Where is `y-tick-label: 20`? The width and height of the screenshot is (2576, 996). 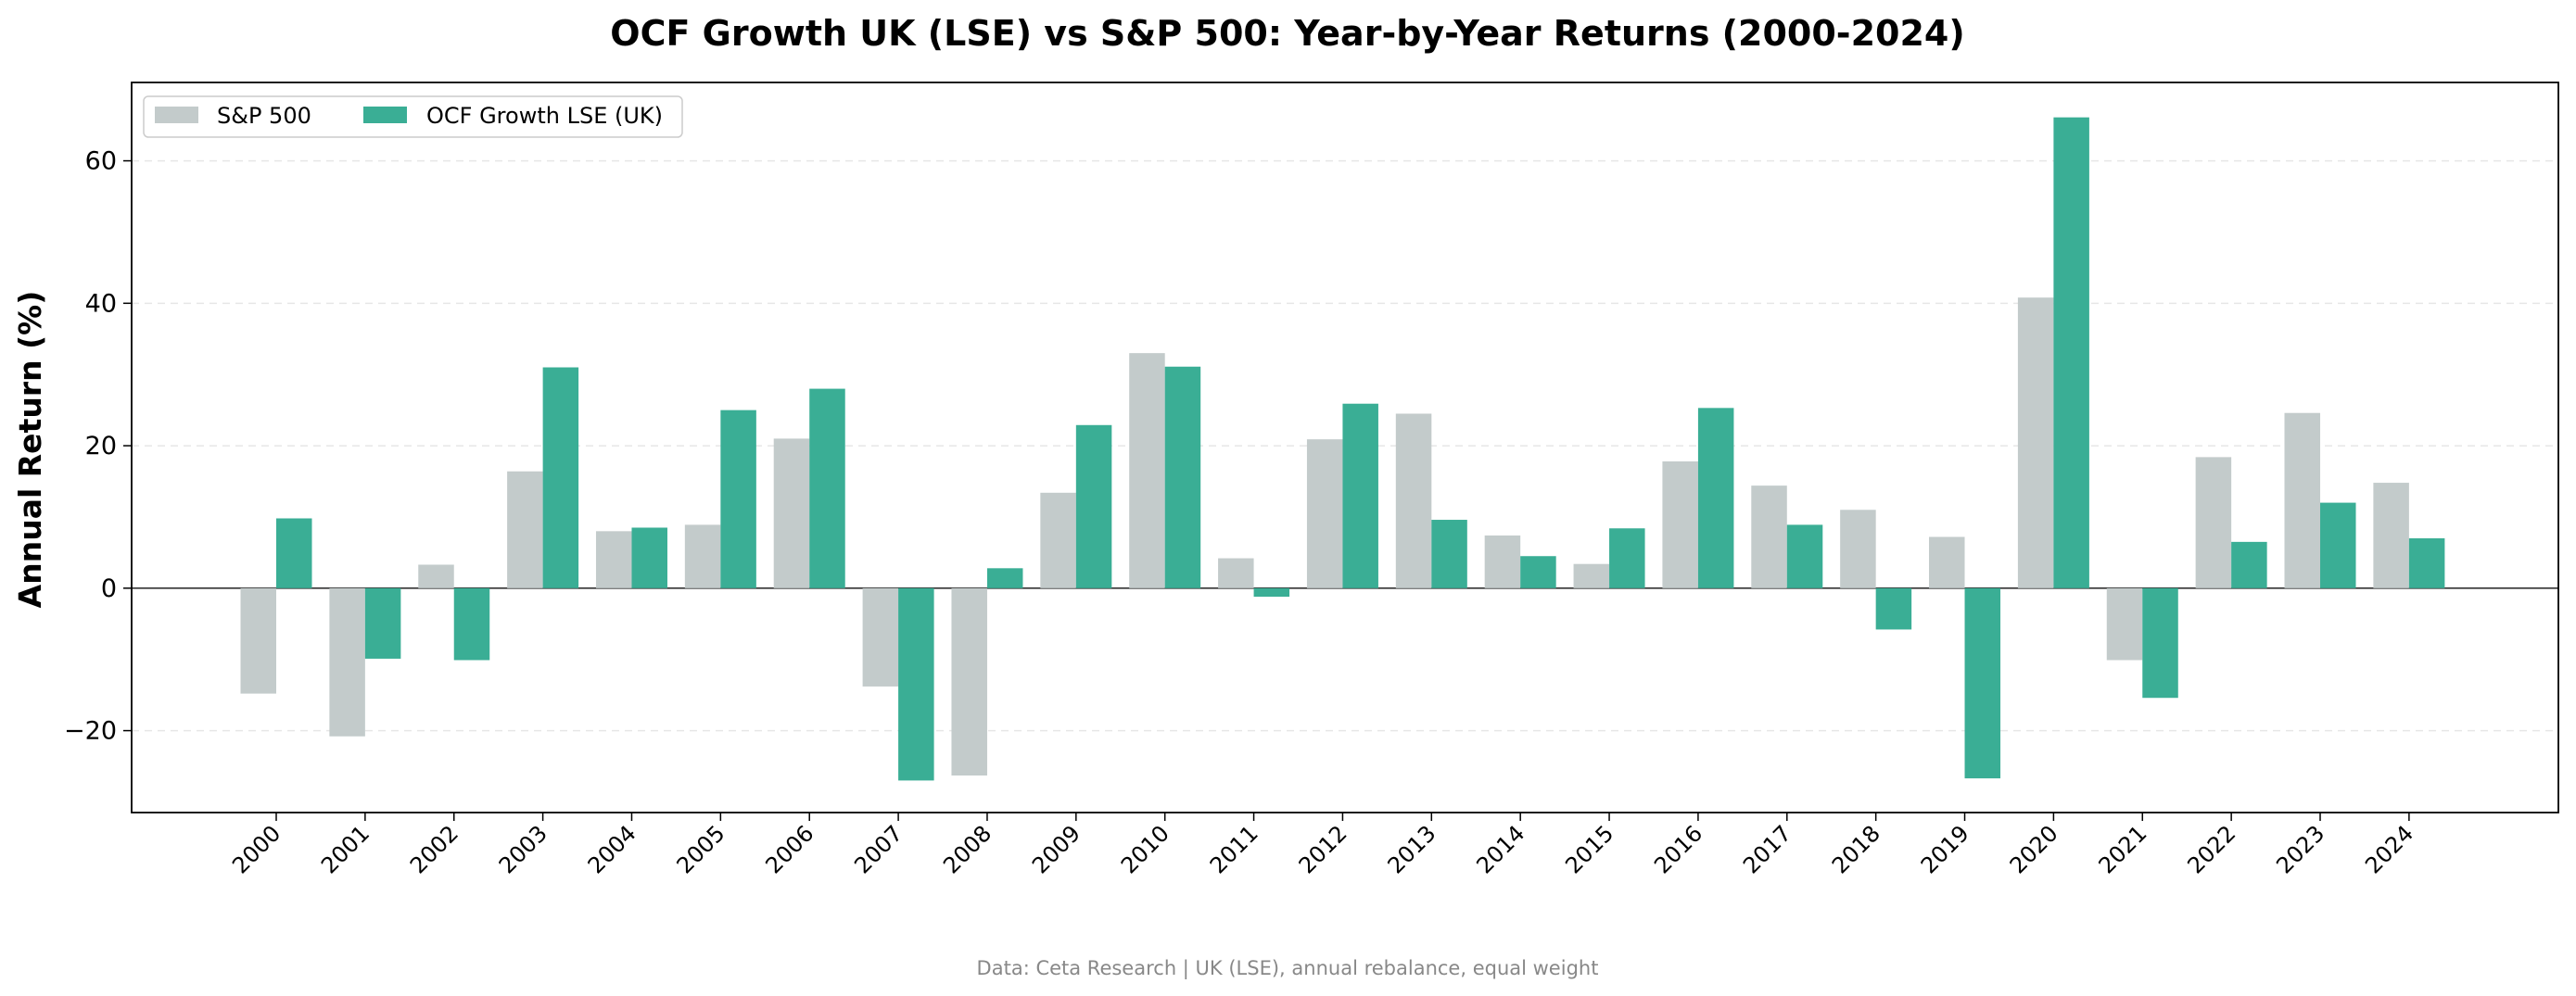 y-tick-label: 20 is located at coordinates (101, 446).